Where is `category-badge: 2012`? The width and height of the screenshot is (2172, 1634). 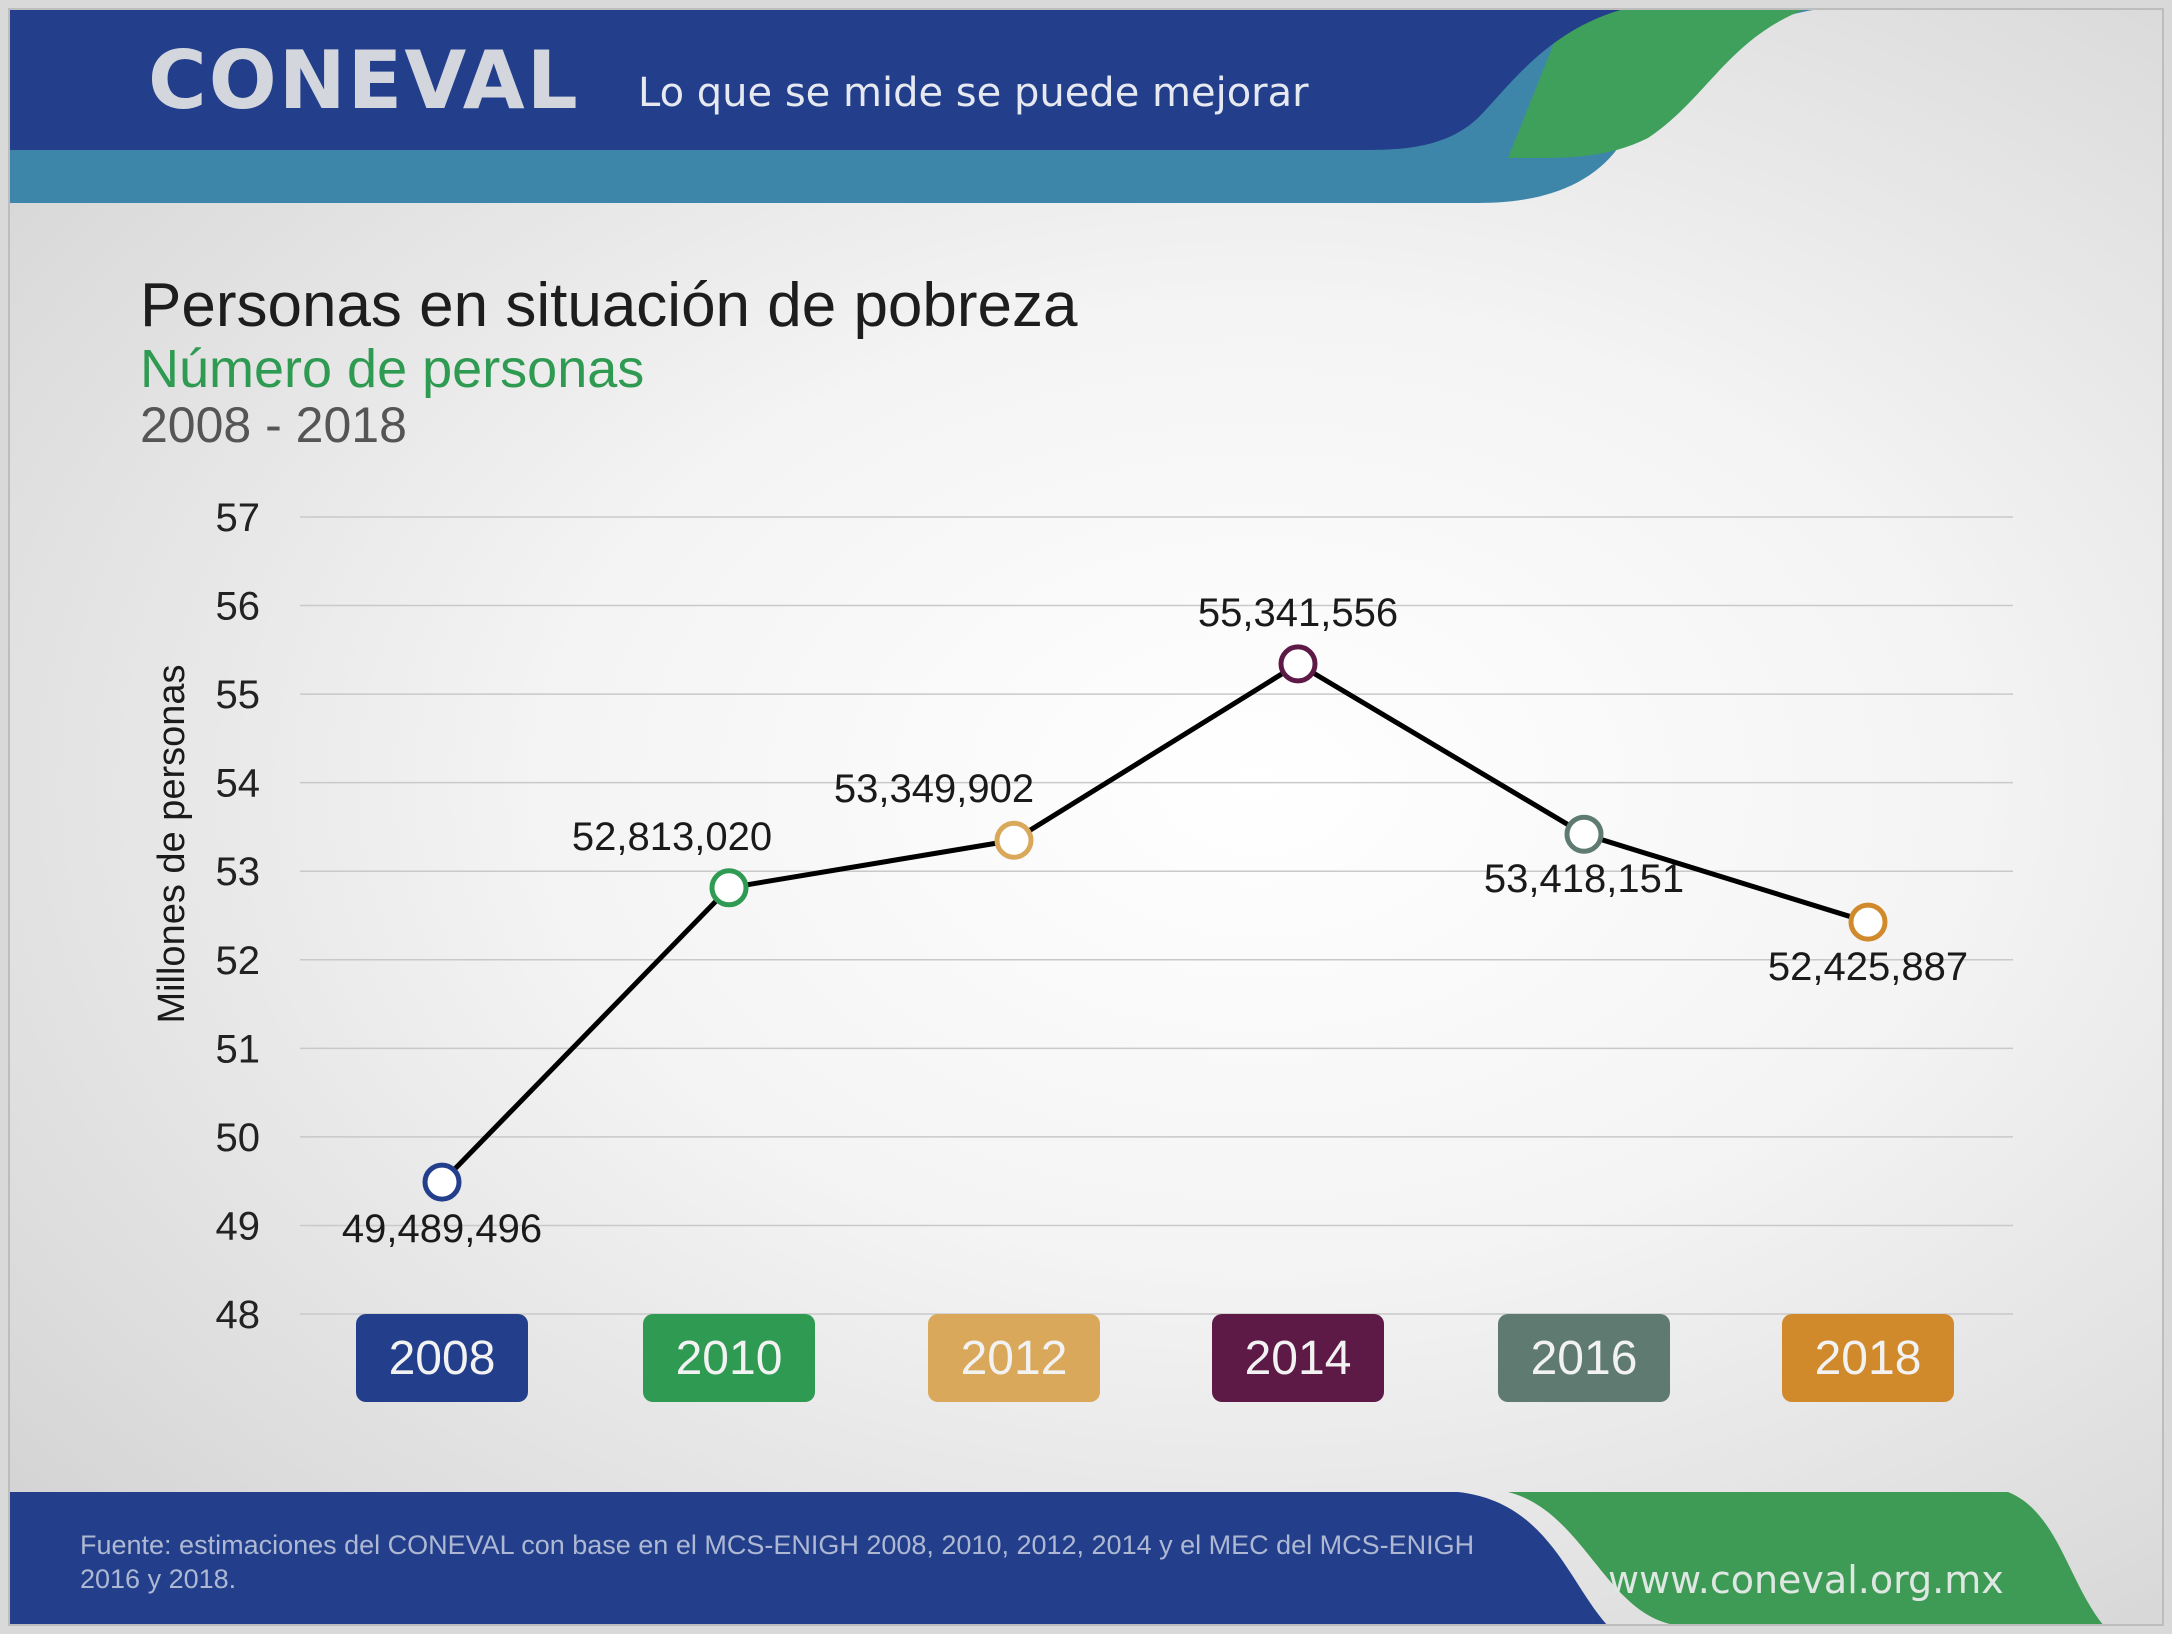 category-badge: 2012 is located at coordinates (1014, 1358).